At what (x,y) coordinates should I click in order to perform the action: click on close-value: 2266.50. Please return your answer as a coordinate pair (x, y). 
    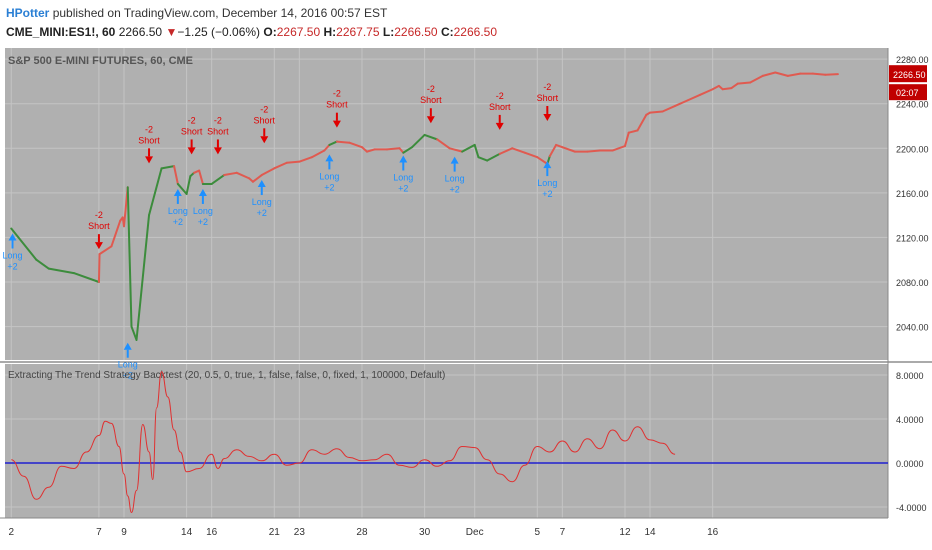
    Looking at the image, I should click on (475, 32).